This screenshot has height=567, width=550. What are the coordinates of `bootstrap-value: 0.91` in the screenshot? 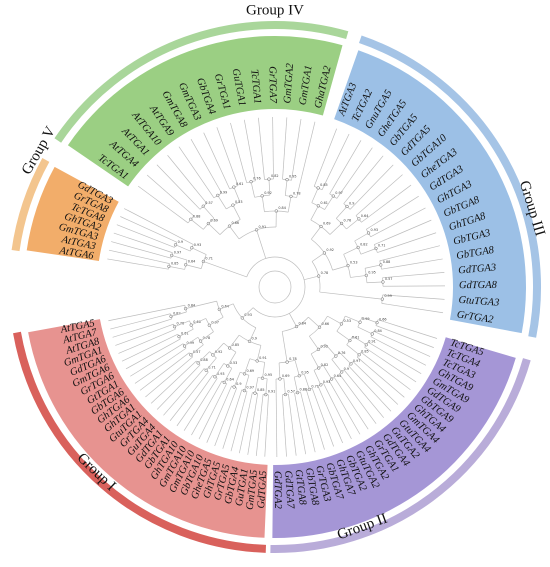 It's located at (263, 358).